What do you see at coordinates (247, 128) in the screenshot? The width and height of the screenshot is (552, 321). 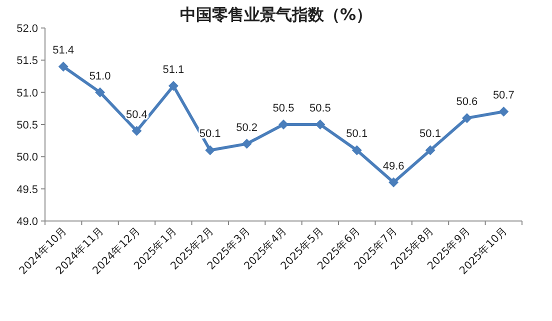 I see `data-label: 50.2` at bounding box center [247, 128].